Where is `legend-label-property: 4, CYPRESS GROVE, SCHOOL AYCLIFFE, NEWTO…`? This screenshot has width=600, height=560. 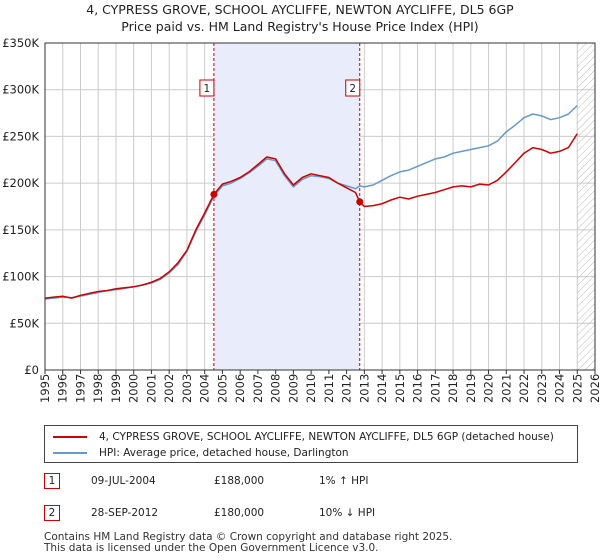 legend-label-property: 4, CYPRESS GROVE, SCHOOL AYCLIFFE, NEWTO… is located at coordinates (326, 437).